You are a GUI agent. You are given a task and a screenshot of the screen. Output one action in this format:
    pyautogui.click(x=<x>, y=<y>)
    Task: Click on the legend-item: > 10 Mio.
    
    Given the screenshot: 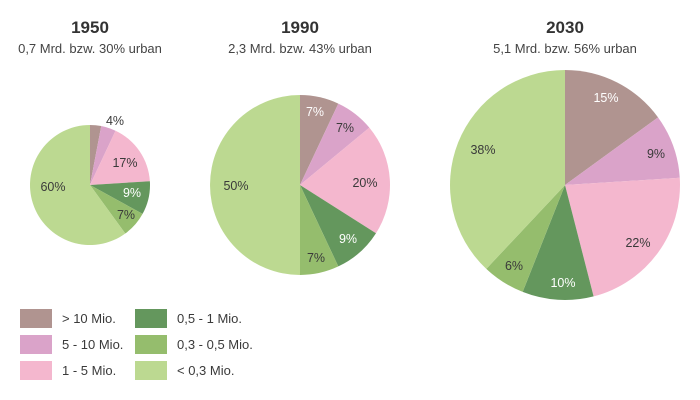 What is the action you would take?
    pyautogui.click(x=77, y=318)
    